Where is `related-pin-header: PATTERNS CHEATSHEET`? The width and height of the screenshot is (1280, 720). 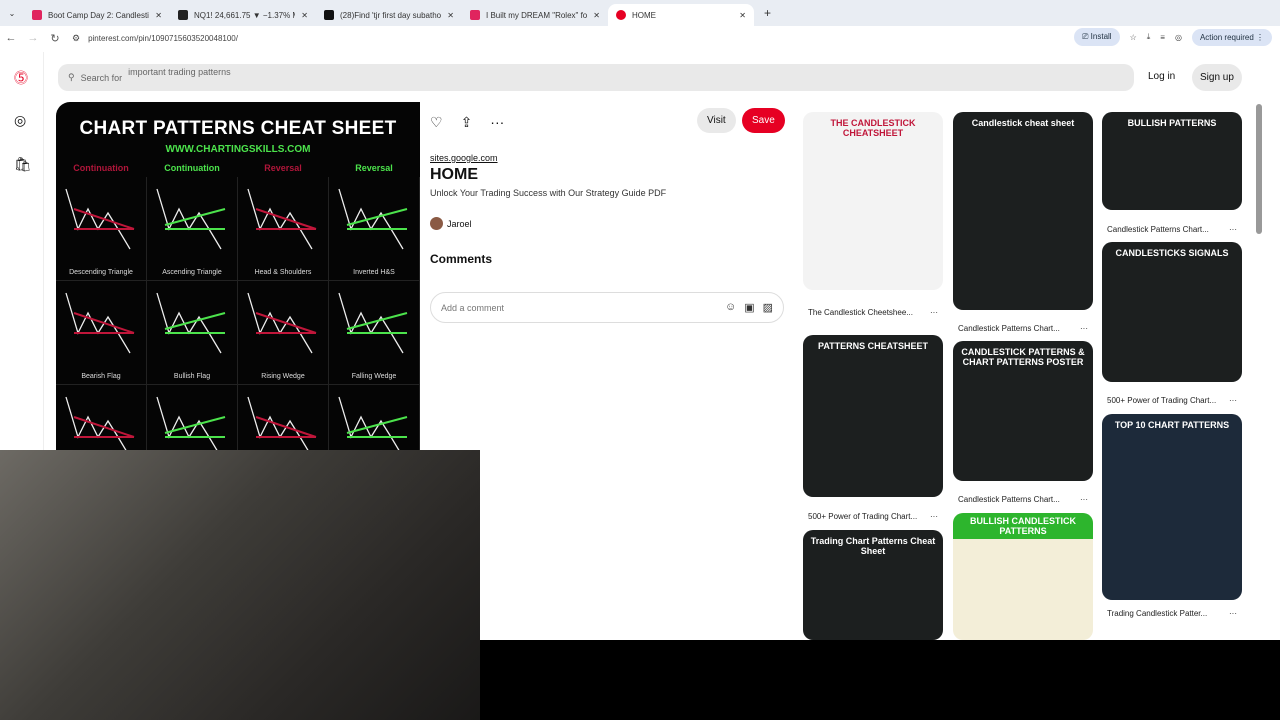
related-pin-header: PATTERNS CHEATSHEET is located at coordinates (872, 346).